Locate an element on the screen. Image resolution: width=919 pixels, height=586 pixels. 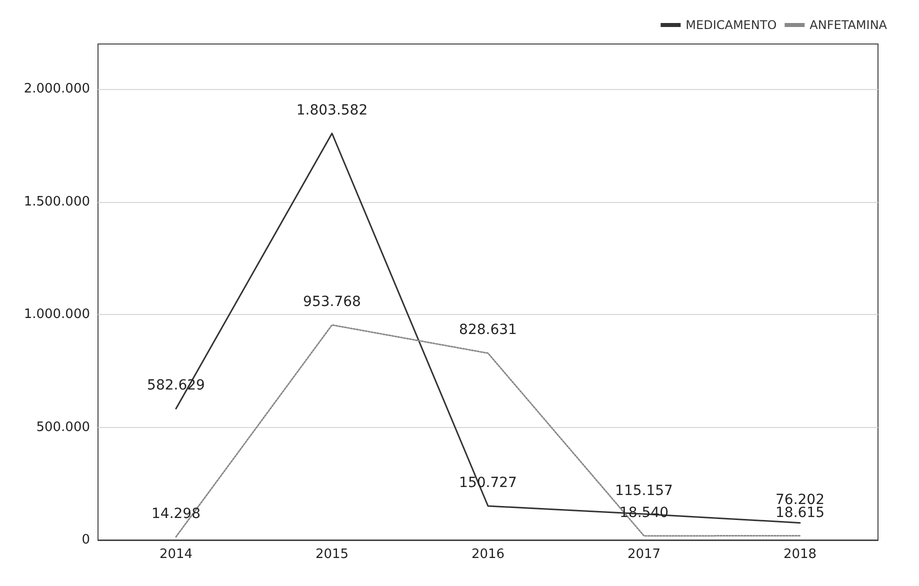
y-tick-label: 500.000 is located at coordinates (63, 427).